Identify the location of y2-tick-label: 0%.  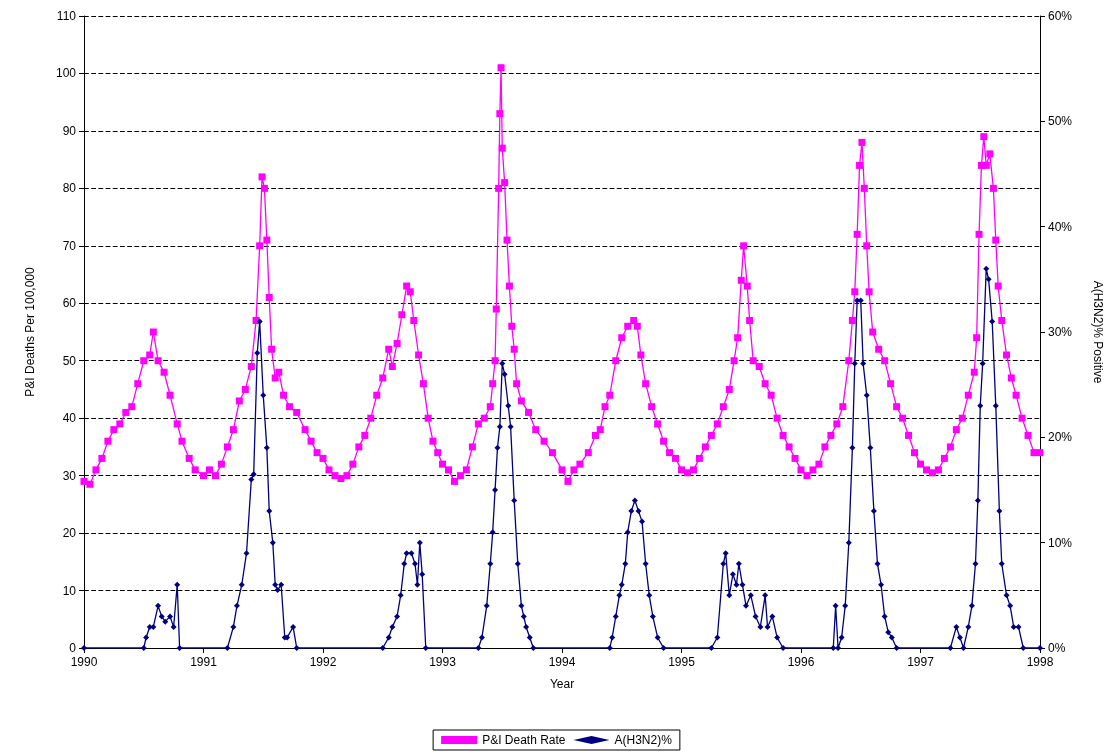
(1057, 648).